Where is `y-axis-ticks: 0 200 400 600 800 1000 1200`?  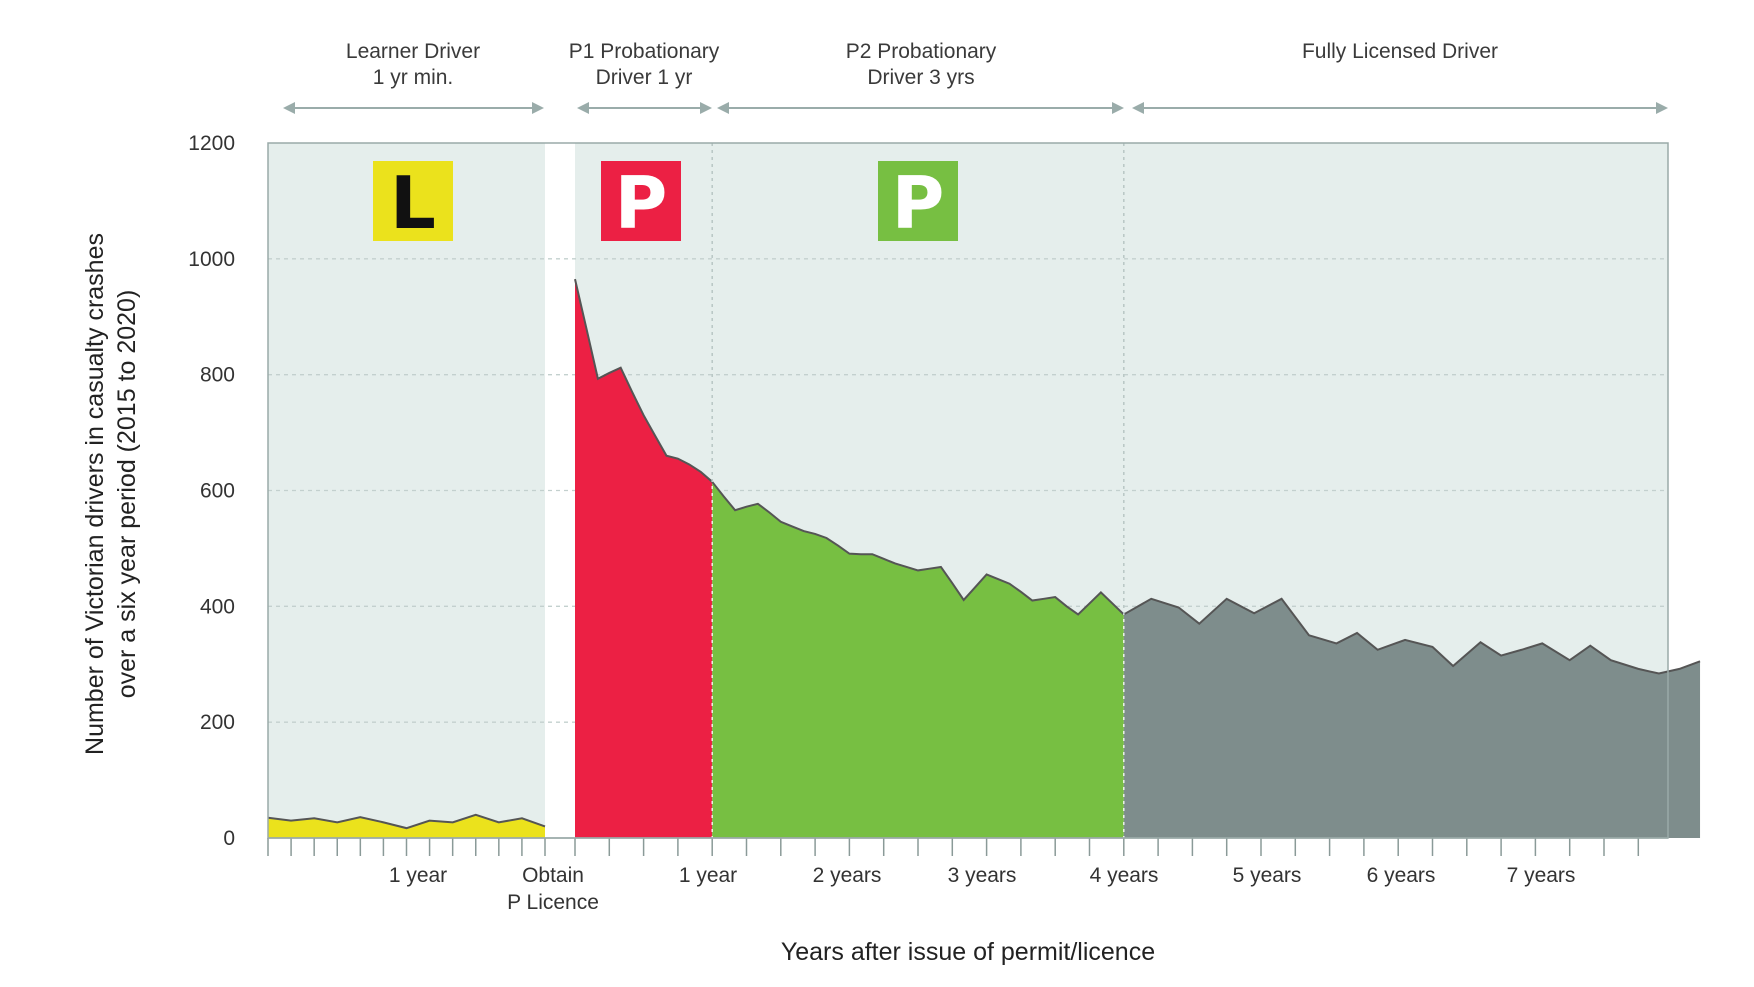 y-axis-ticks: 0 200 400 600 800 1000 1200 is located at coordinates (211, 491).